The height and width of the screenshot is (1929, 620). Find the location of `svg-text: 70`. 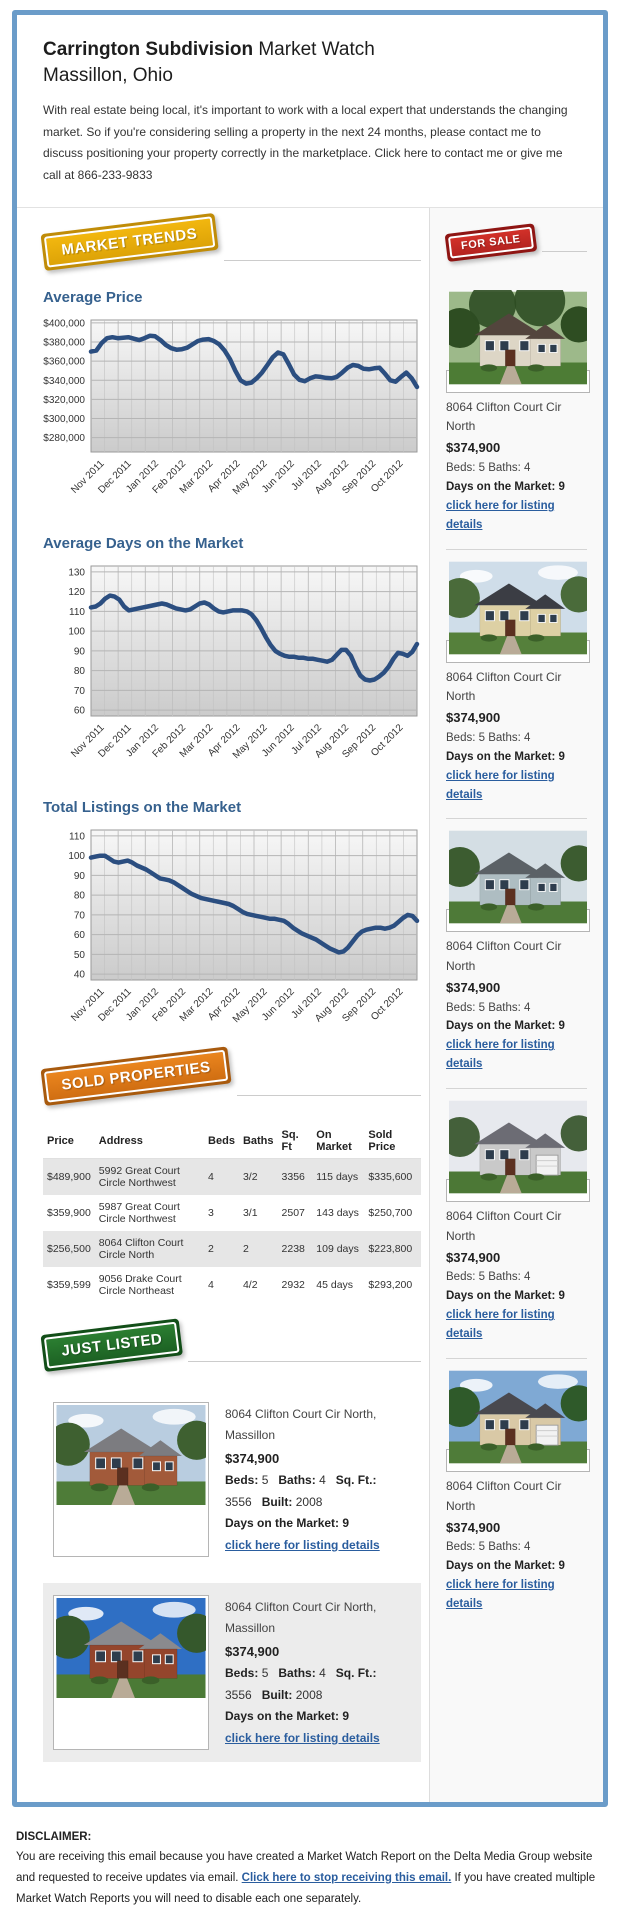

svg-text: 70 is located at coordinates (80, 915).